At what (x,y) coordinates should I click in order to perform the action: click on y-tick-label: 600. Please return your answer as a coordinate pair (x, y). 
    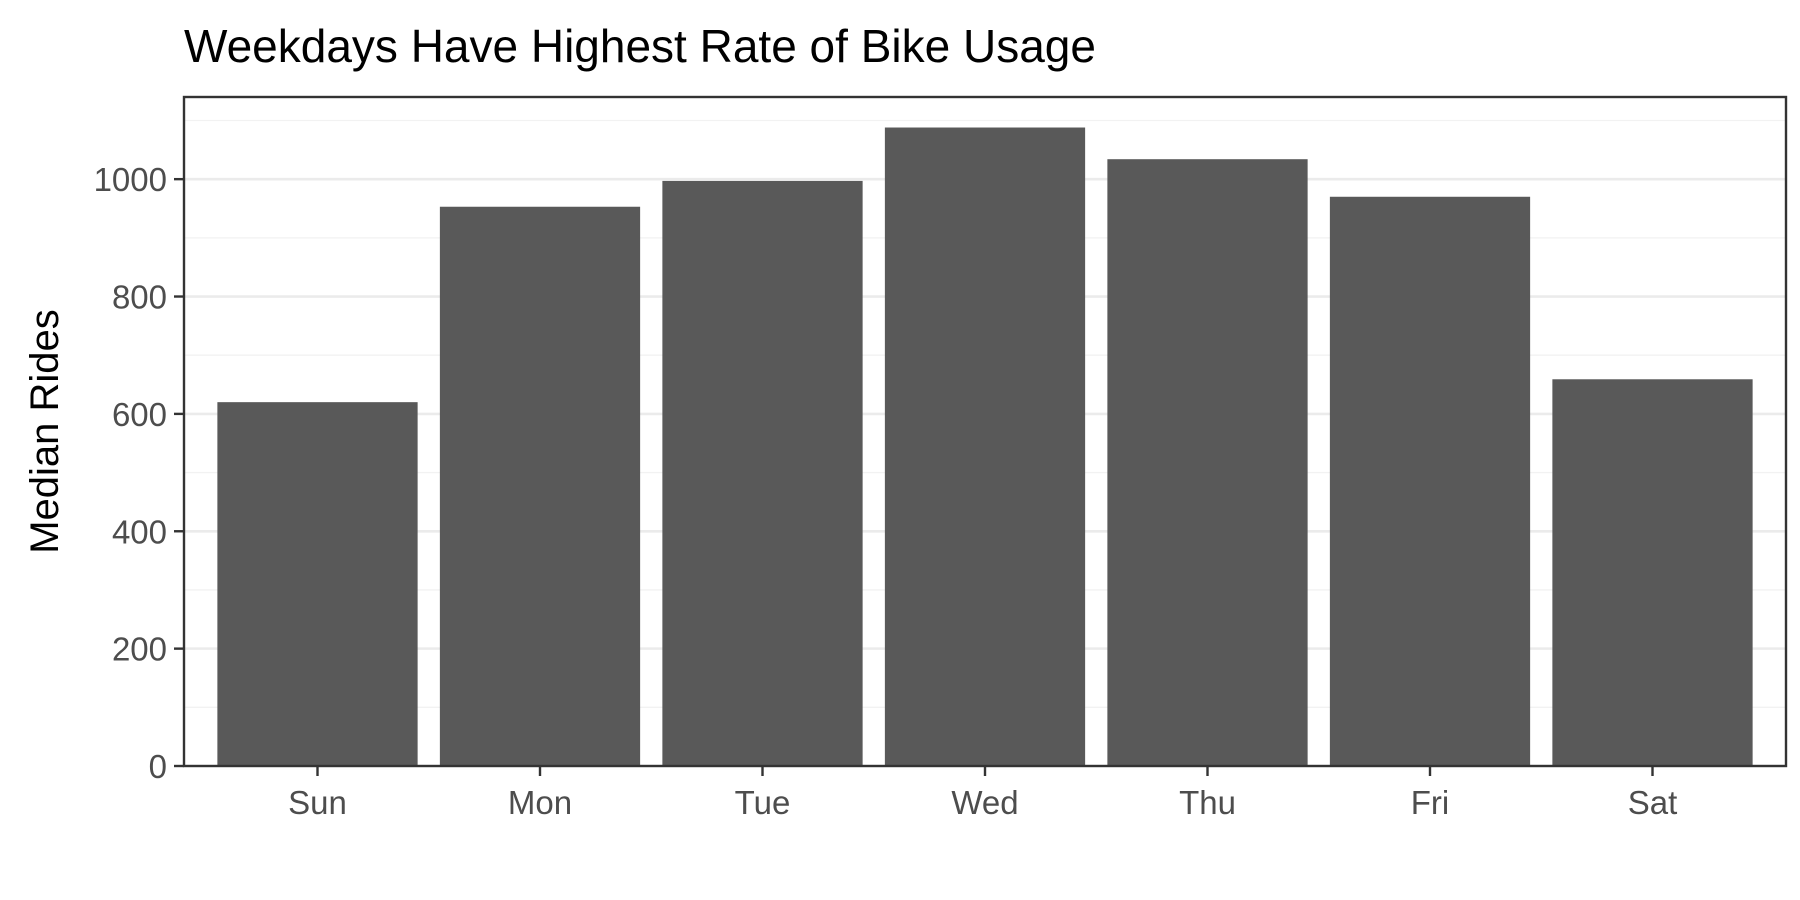
    Looking at the image, I should click on (139, 414).